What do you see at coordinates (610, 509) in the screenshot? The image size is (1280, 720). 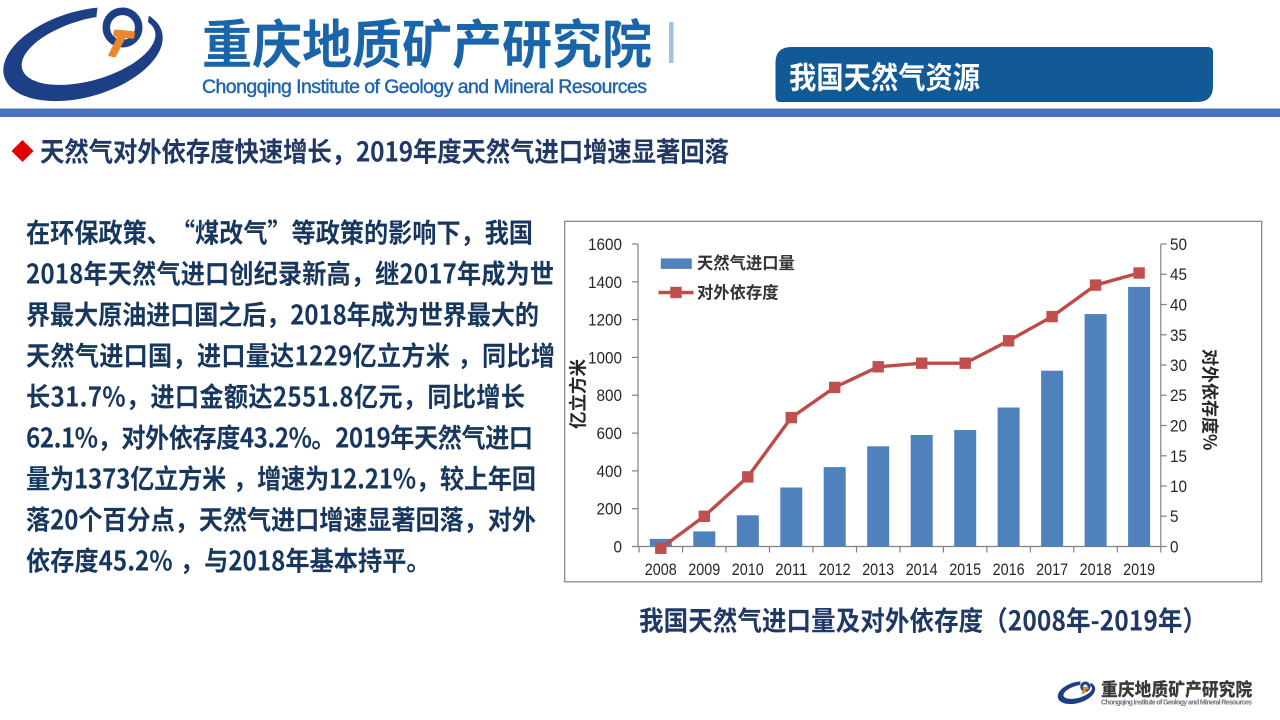 I see `svg-text: 200` at bounding box center [610, 509].